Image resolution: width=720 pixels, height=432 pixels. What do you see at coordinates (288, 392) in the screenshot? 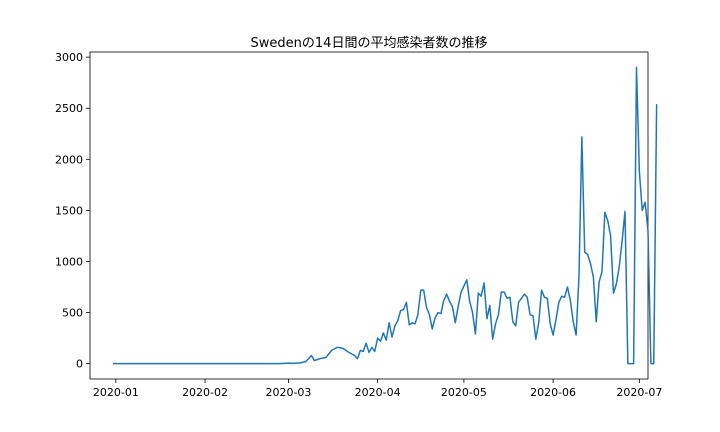
I see `x-tick-label: 2020-03` at bounding box center [288, 392].